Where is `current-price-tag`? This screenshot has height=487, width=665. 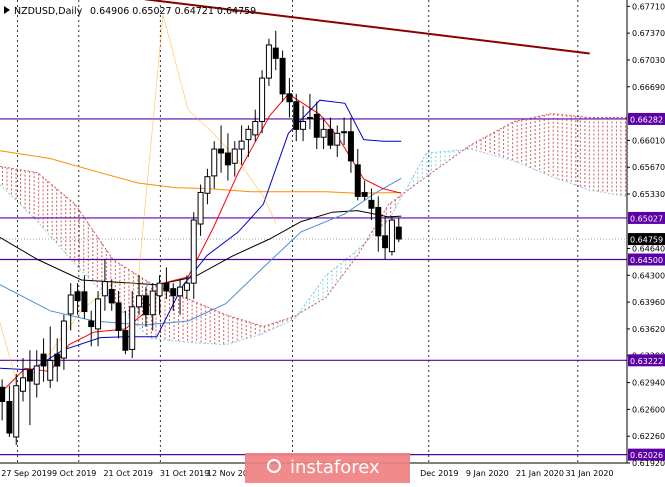 current-price-tag is located at coordinates (646, 239).